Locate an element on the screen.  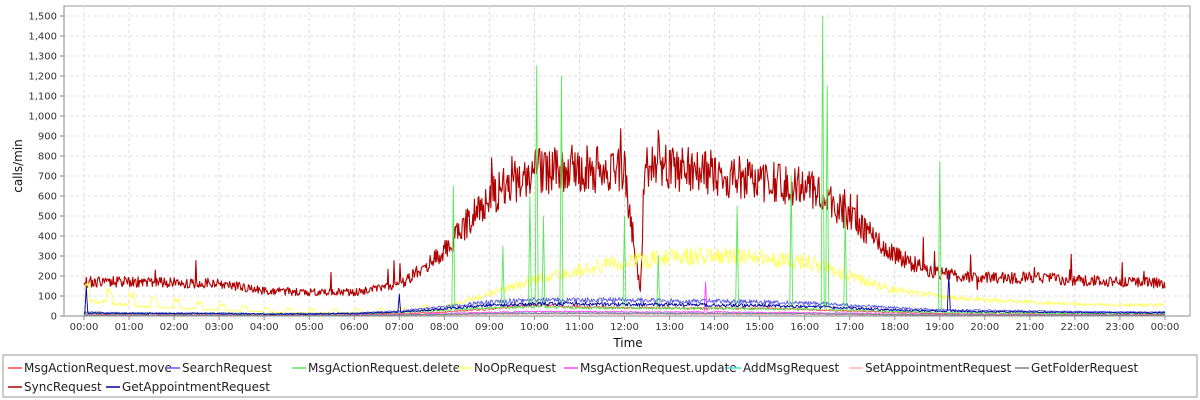
legend-box is located at coordinates (600, 376).